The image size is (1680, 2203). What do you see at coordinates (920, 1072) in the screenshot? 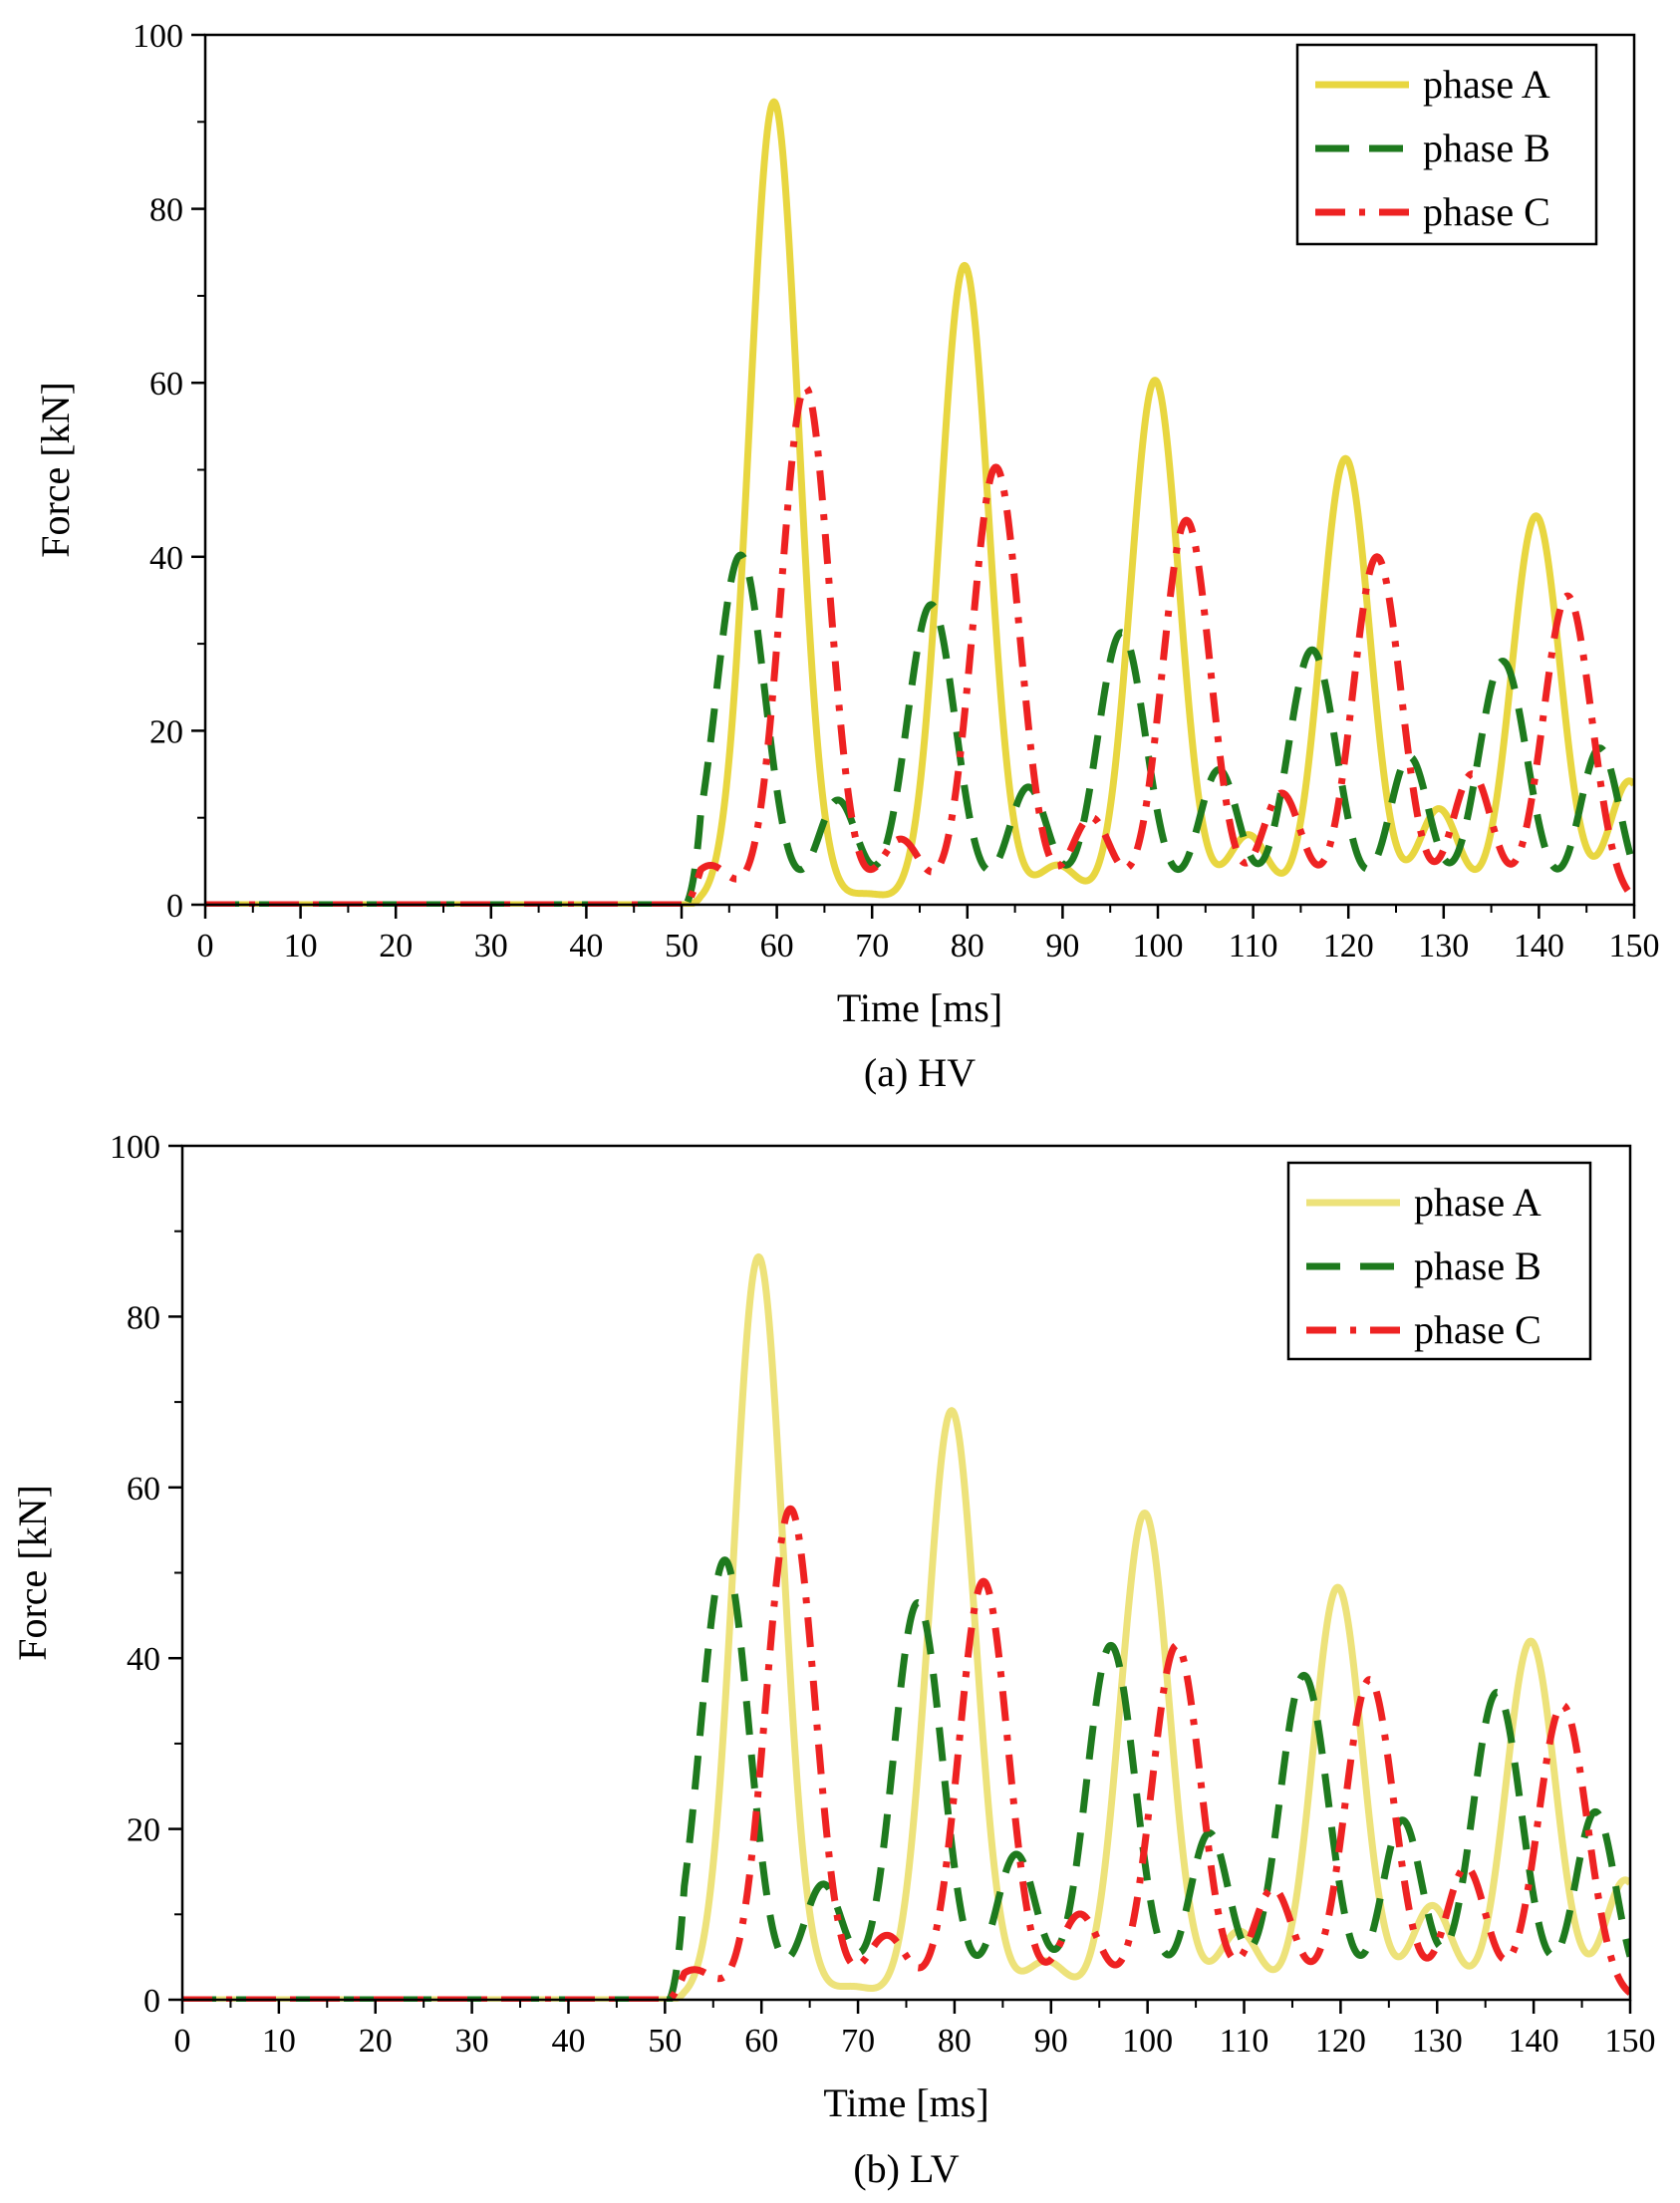
I see `subplot-caption: (a) HV` at bounding box center [920, 1072].